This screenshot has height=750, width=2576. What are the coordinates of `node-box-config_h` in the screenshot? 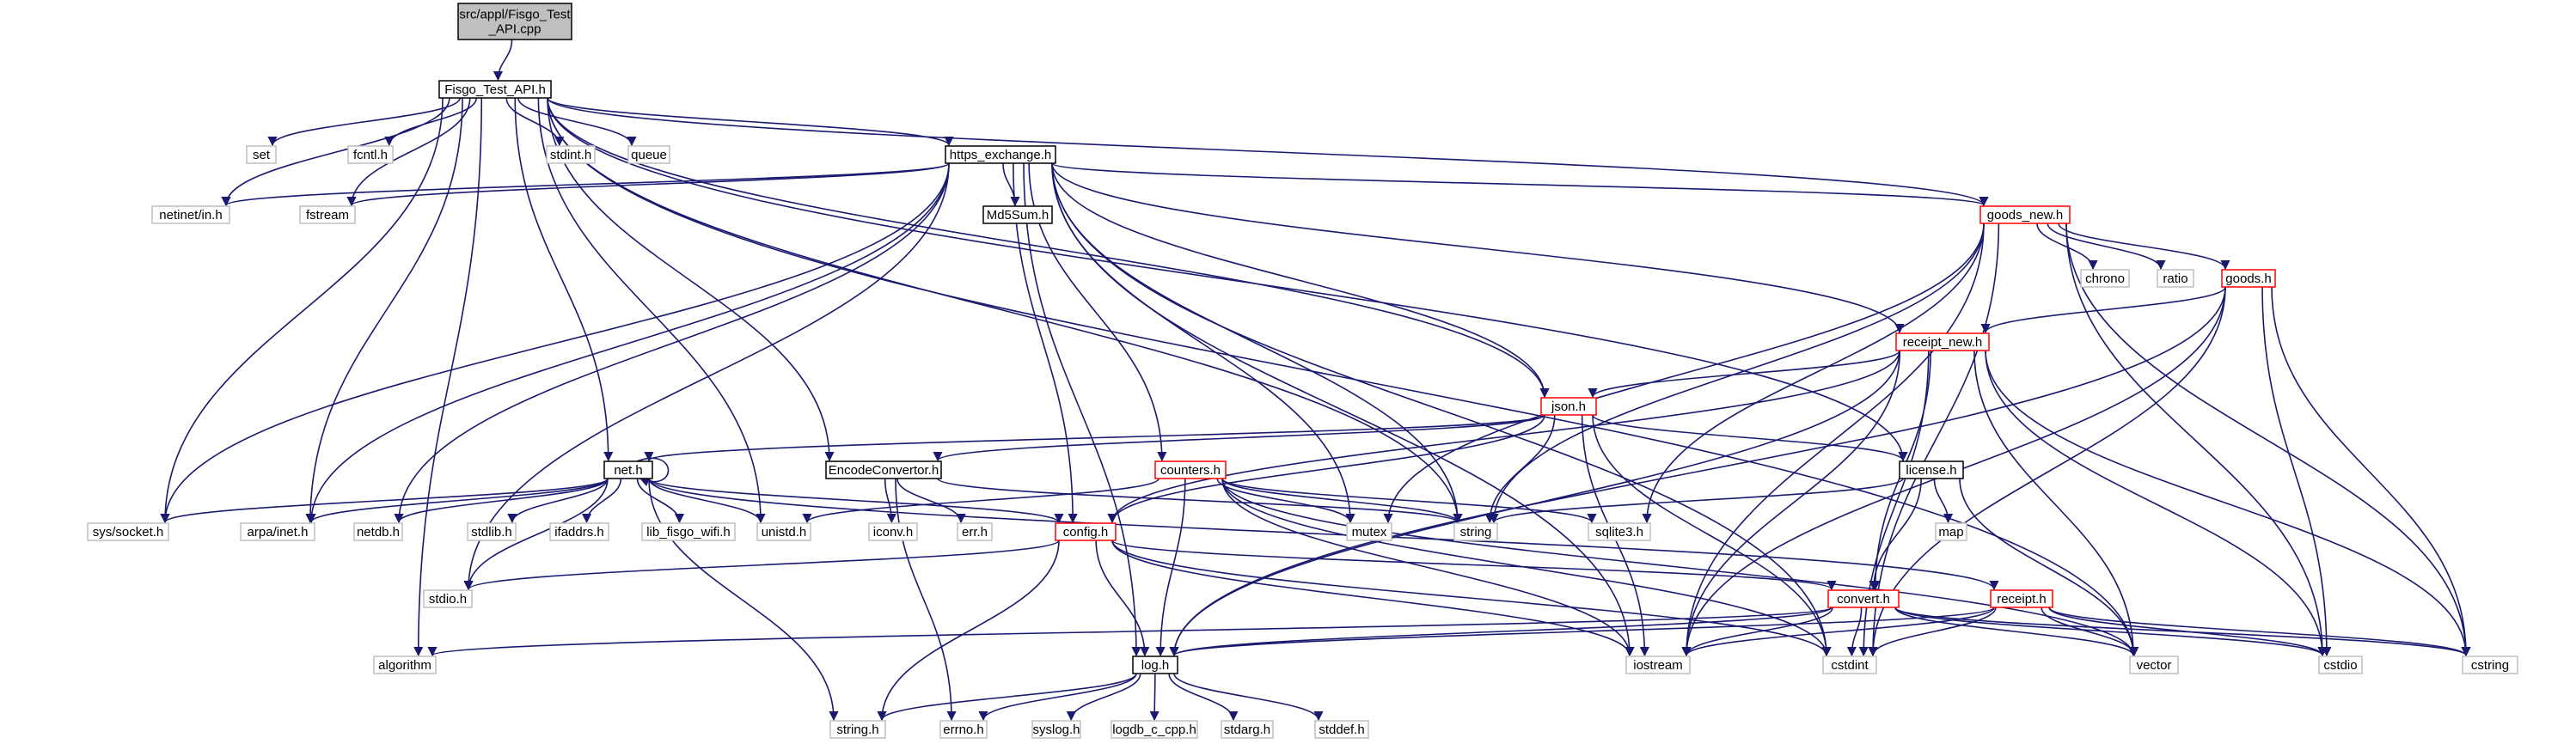 It's located at (1086, 531).